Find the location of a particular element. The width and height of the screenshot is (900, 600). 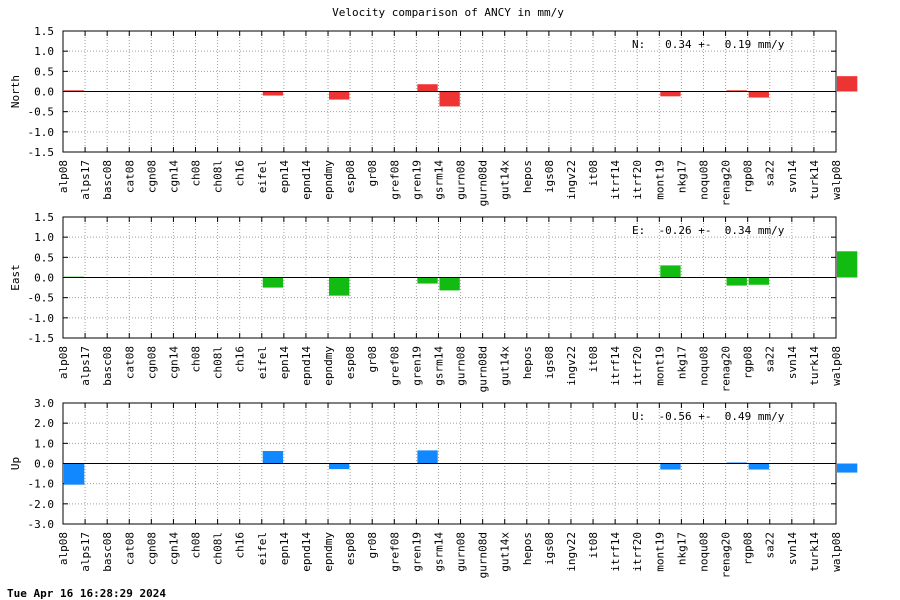

timestamp: Tue Apr 16 16:28:29 2024 is located at coordinates (86, 593).